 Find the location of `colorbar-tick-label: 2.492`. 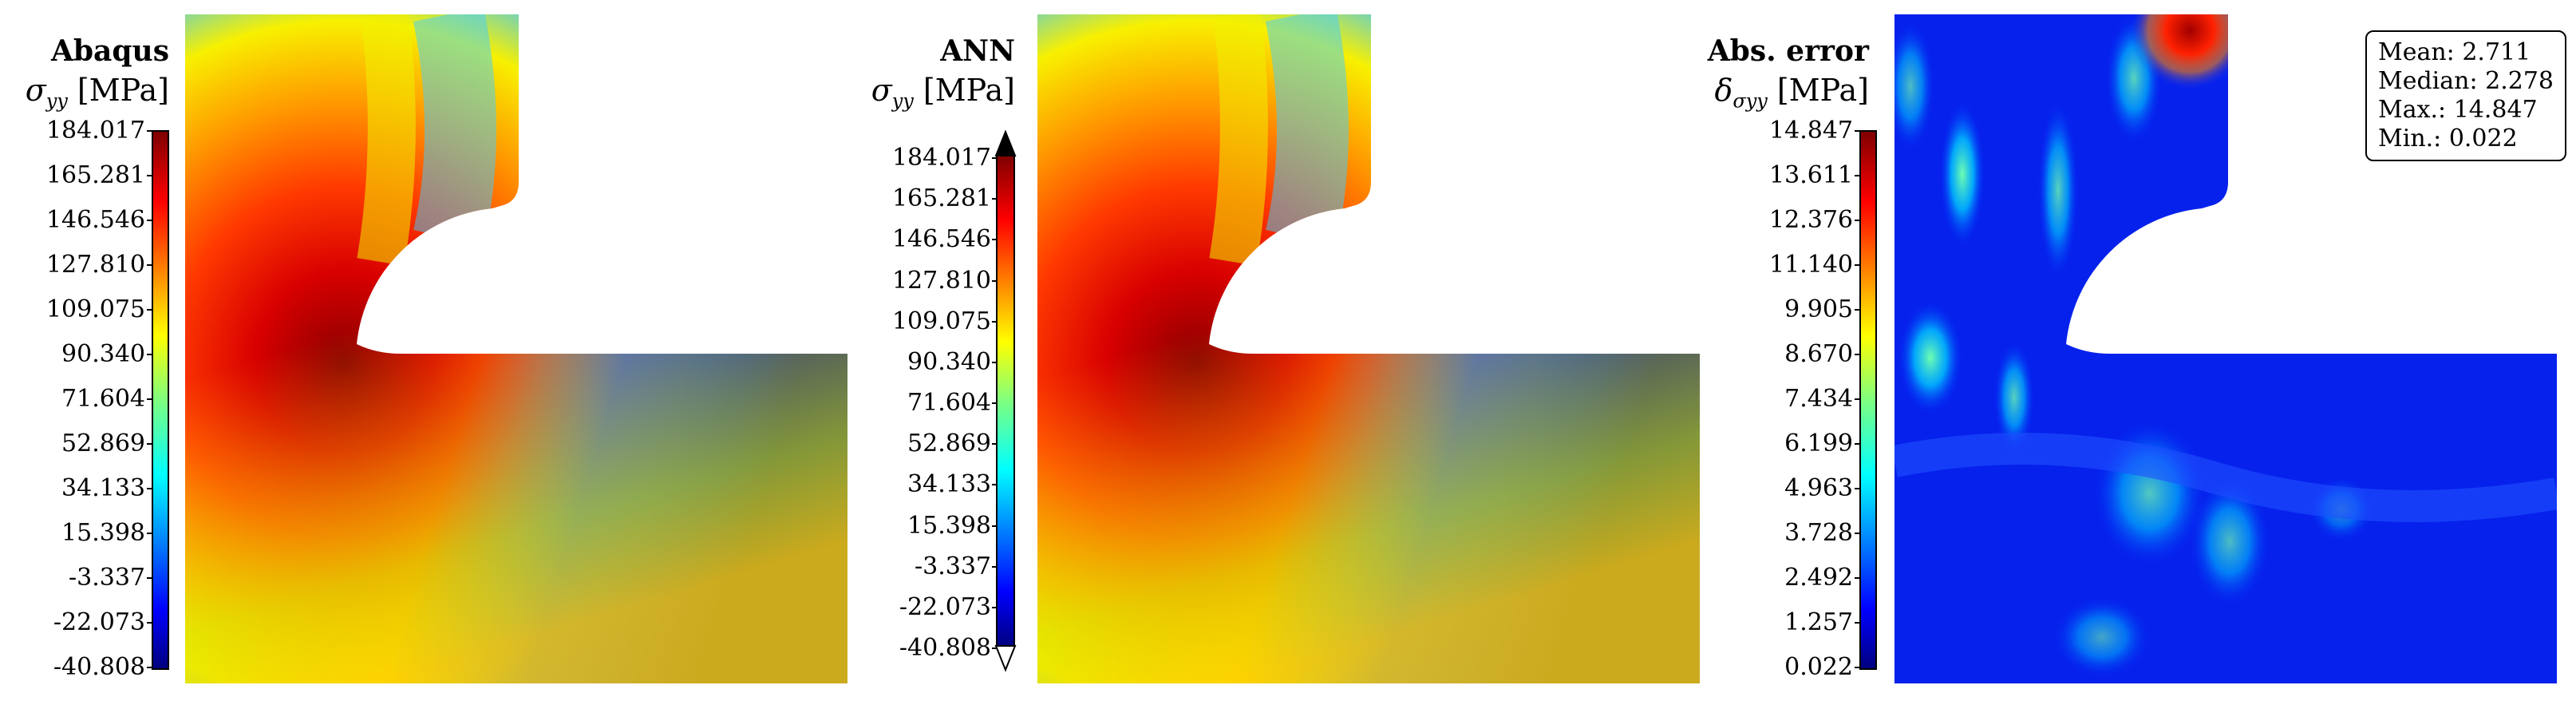

colorbar-tick-label: 2.492 is located at coordinates (1818, 578).